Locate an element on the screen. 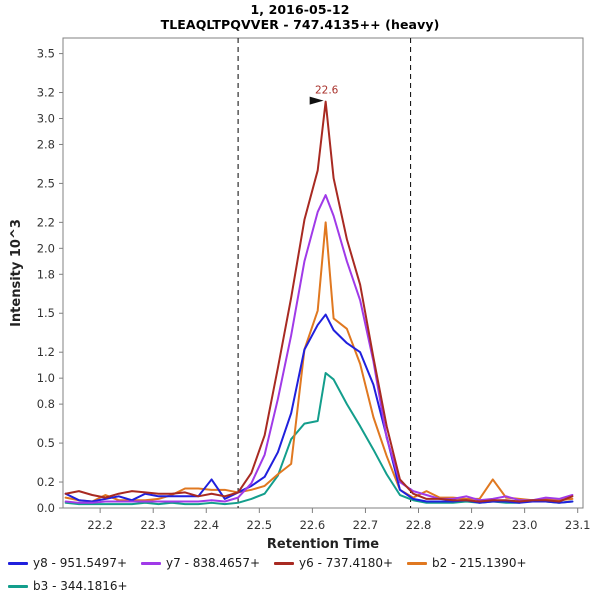 Image resolution: width=600 pixels, height=600 pixels. legend-swatch-y8 is located at coordinates (18, 563).